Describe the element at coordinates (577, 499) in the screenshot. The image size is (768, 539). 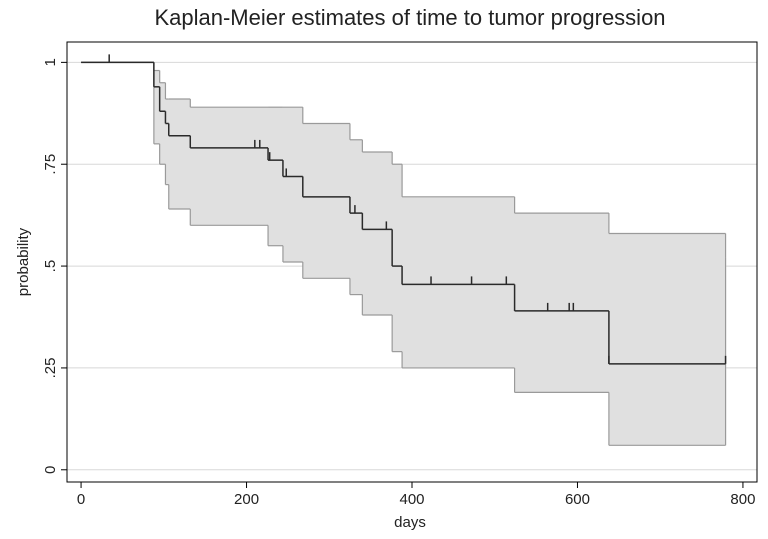
I see `x-tick-label: 600` at that location.